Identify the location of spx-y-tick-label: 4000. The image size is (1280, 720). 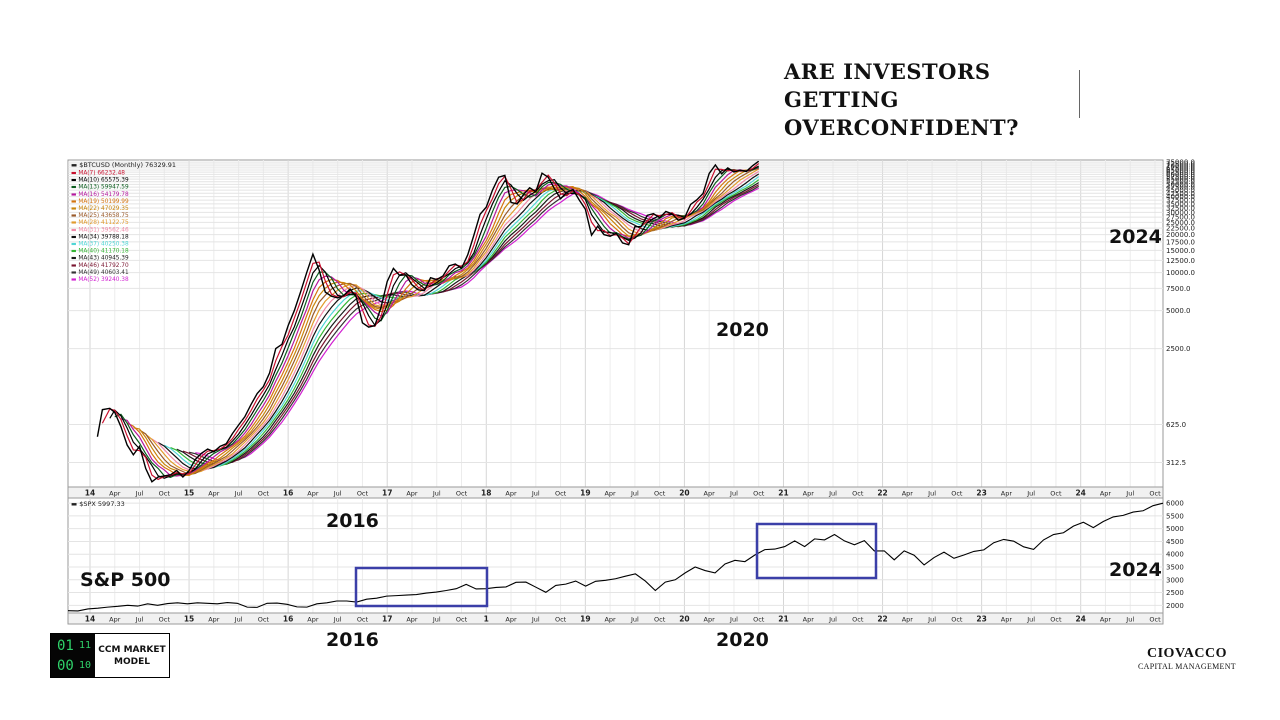
(1175, 555).